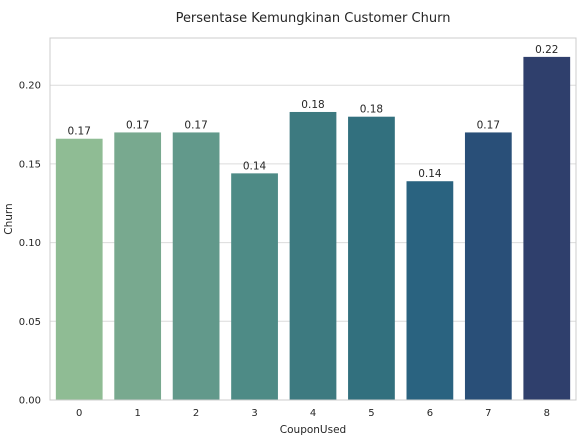  Describe the element at coordinates (547, 413) in the screenshot. I see `x-tick-label: 8` at that location.